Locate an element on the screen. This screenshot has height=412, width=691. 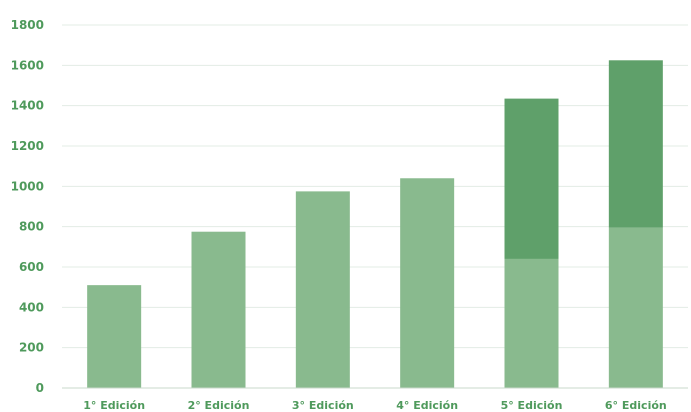
x-category-label: 5° Edición is located at coordinates (532, 405).